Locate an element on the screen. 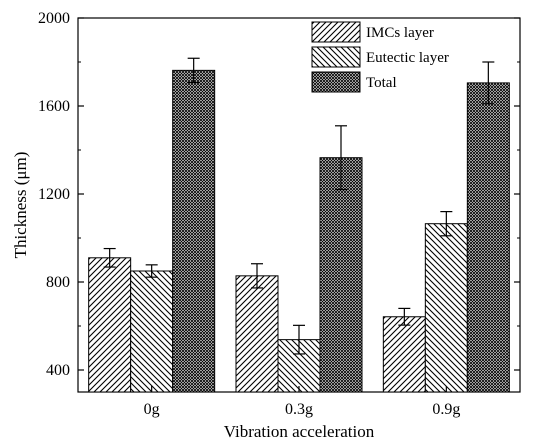 Image resolution: width=550 pixels, height=442 pixels. bar-total-09g is located at coordinates (488, 237).